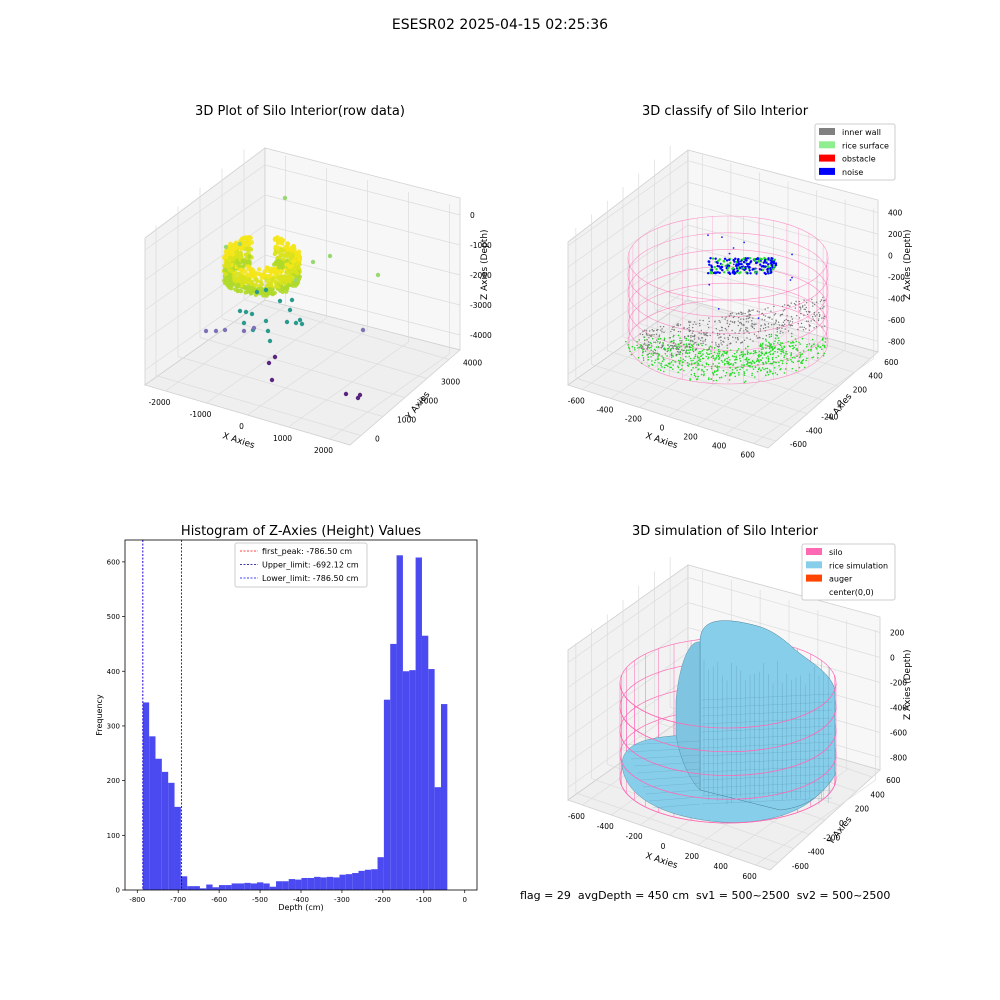 Image resolution: width=1000 pixels, height=1000 pixels. I want to click on simulation-legend-swatch, so click(814, 565).